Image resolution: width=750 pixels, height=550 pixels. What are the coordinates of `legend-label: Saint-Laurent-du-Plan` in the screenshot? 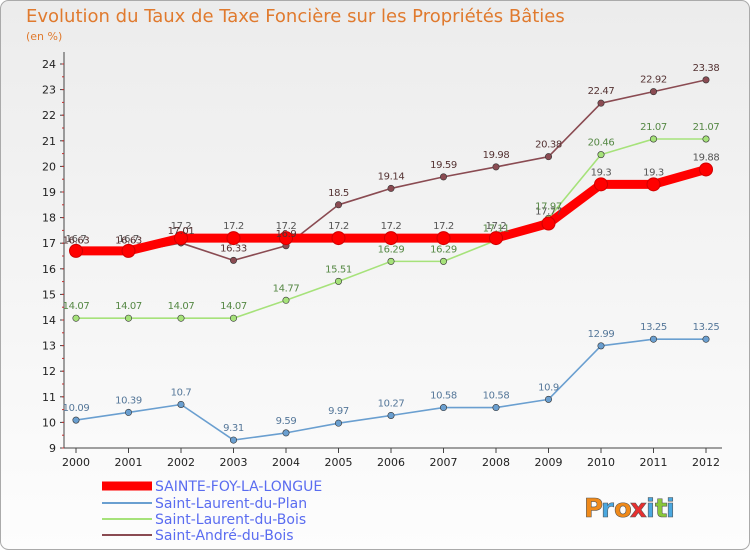 It's located at (231, 504).